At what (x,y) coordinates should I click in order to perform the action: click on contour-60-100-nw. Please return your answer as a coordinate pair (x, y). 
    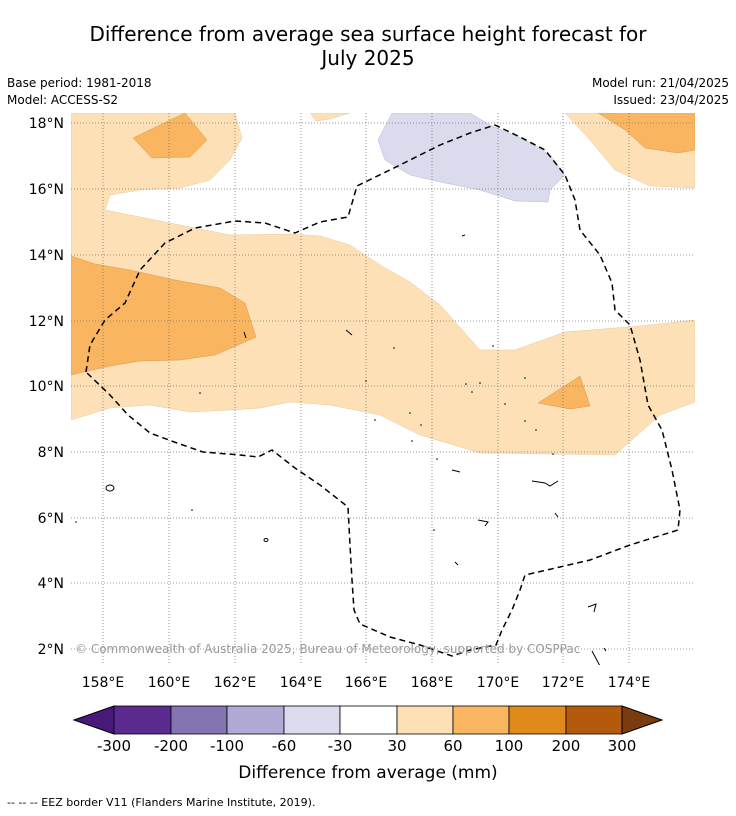
    Looking at the image, I should click on (170, 136).